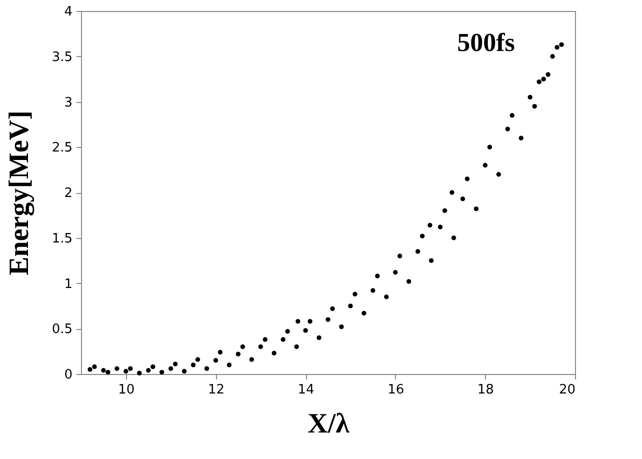 Image resolution: width=642 pixels, height=459 pixels. What do you see at coordinates (62, 238) in the screenshot?
I see `y-tick-label: 1.5` at bounding box center [62, 238].